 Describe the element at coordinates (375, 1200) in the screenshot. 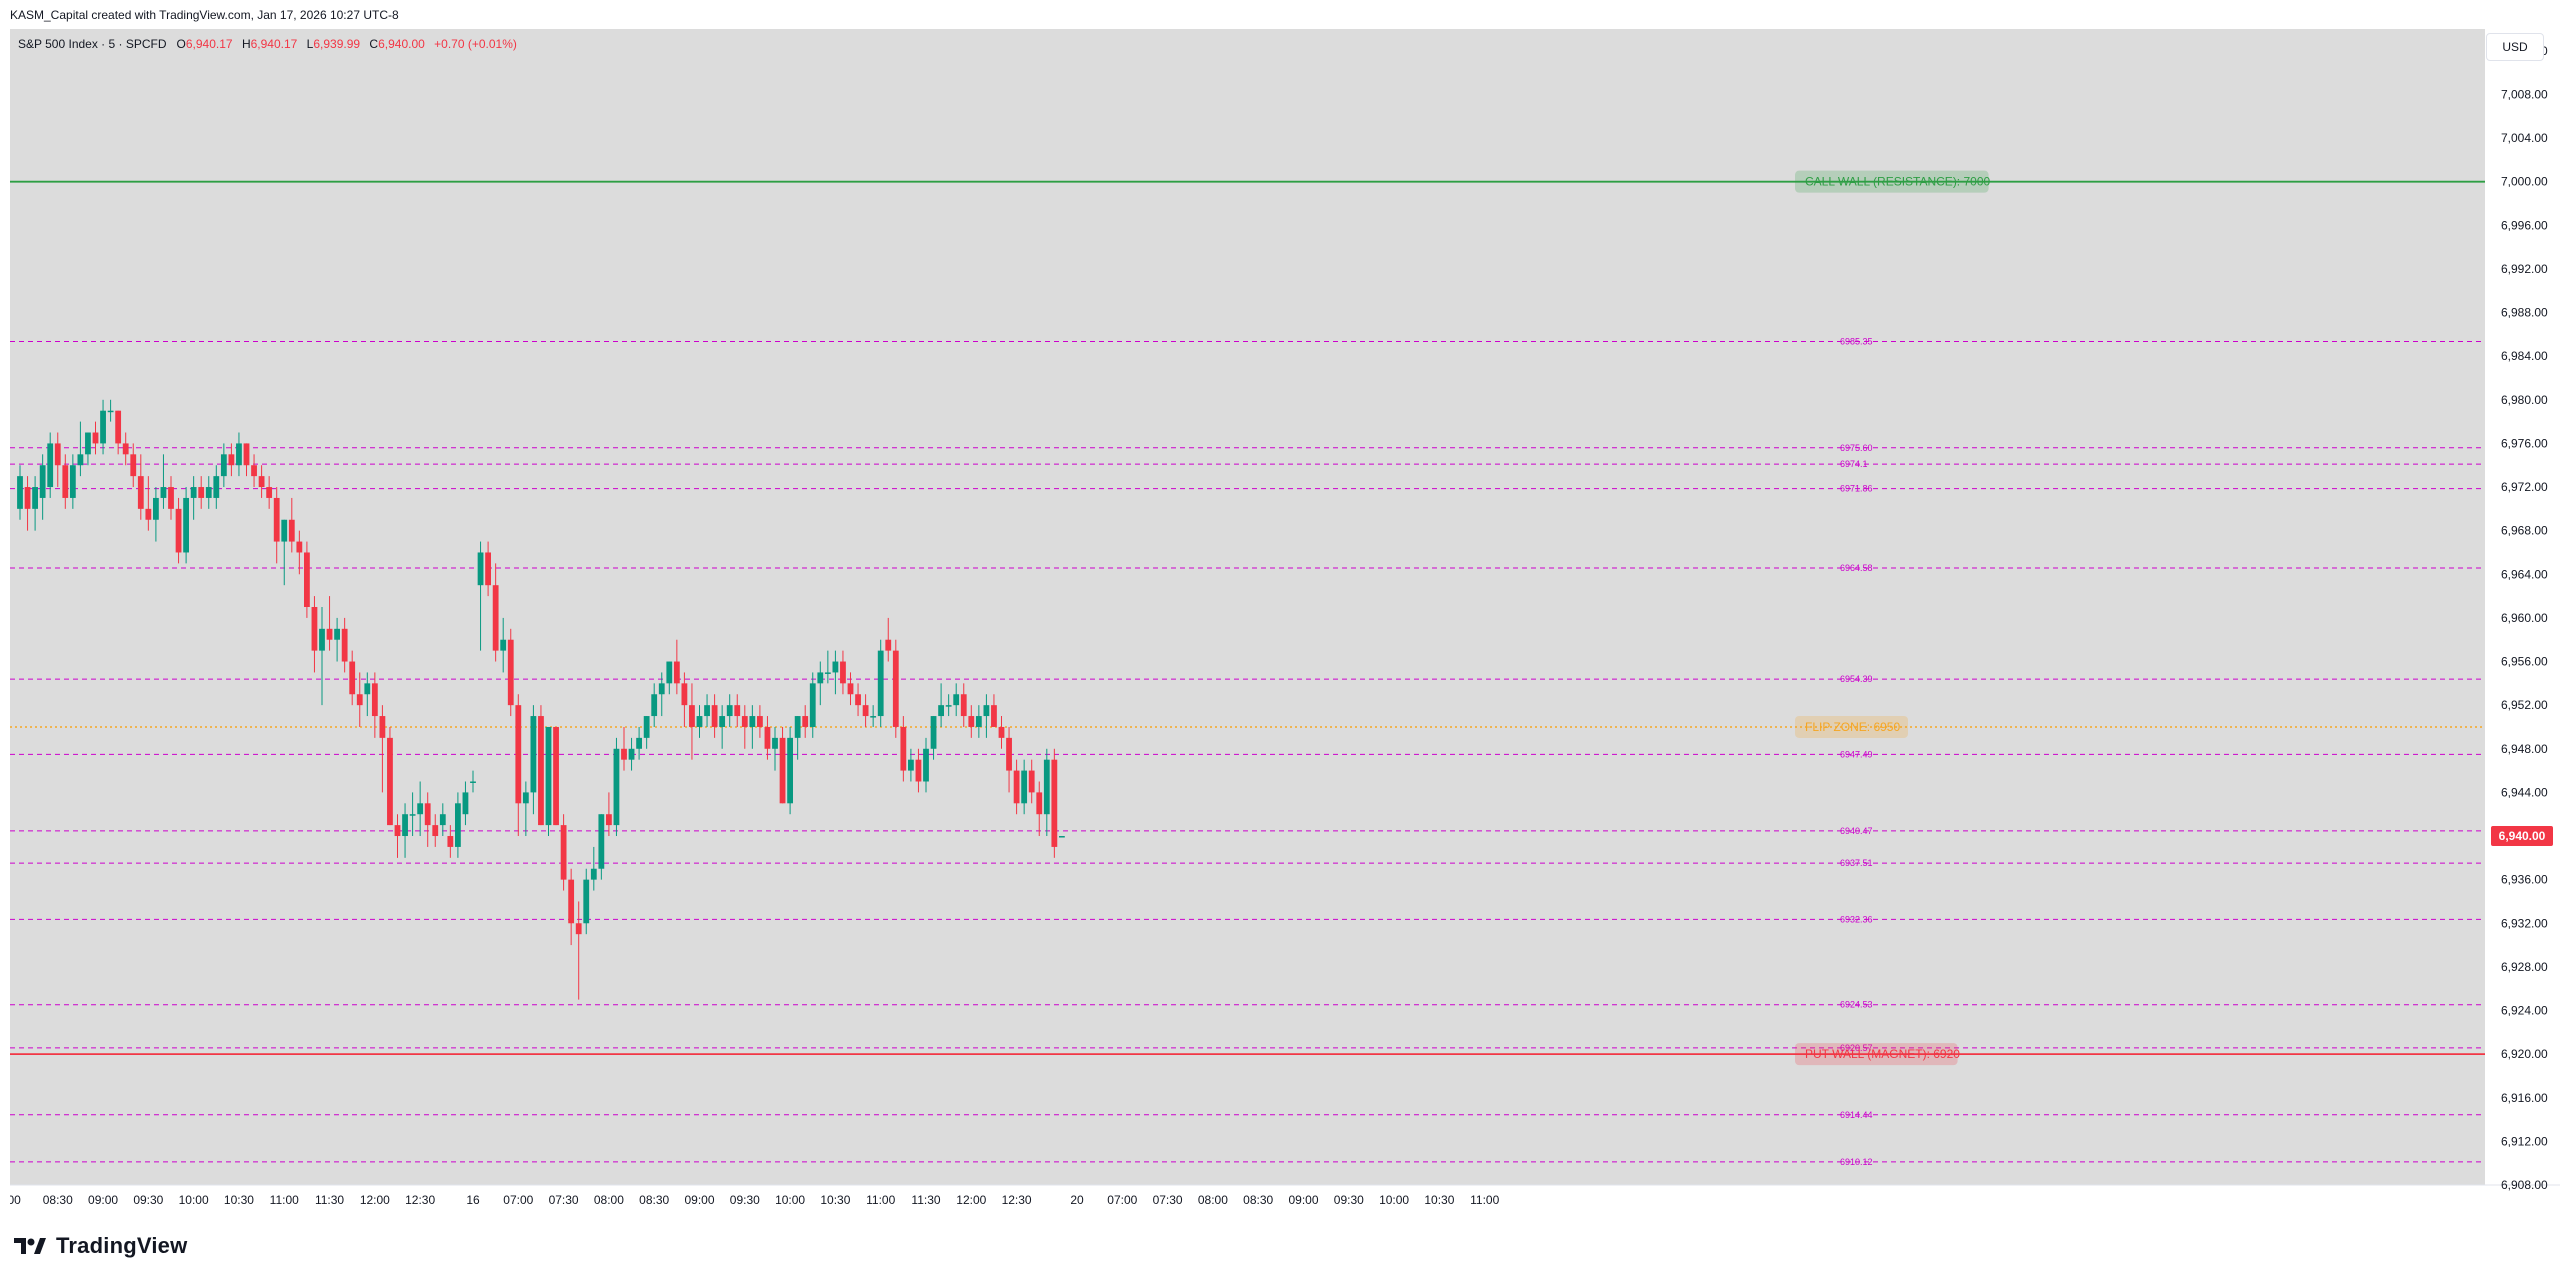

I see `x-tick-label: 12:00` at that location.